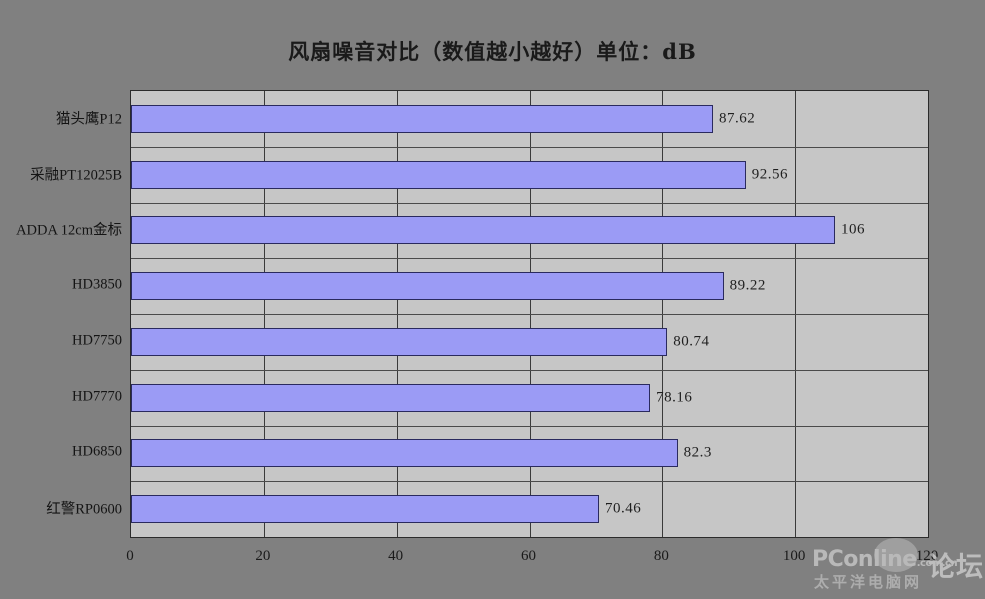 Image resolution: width=985 pixels, height=599 pixels. I want to click on x-axis-tick-label: 60, so click(528, 556).